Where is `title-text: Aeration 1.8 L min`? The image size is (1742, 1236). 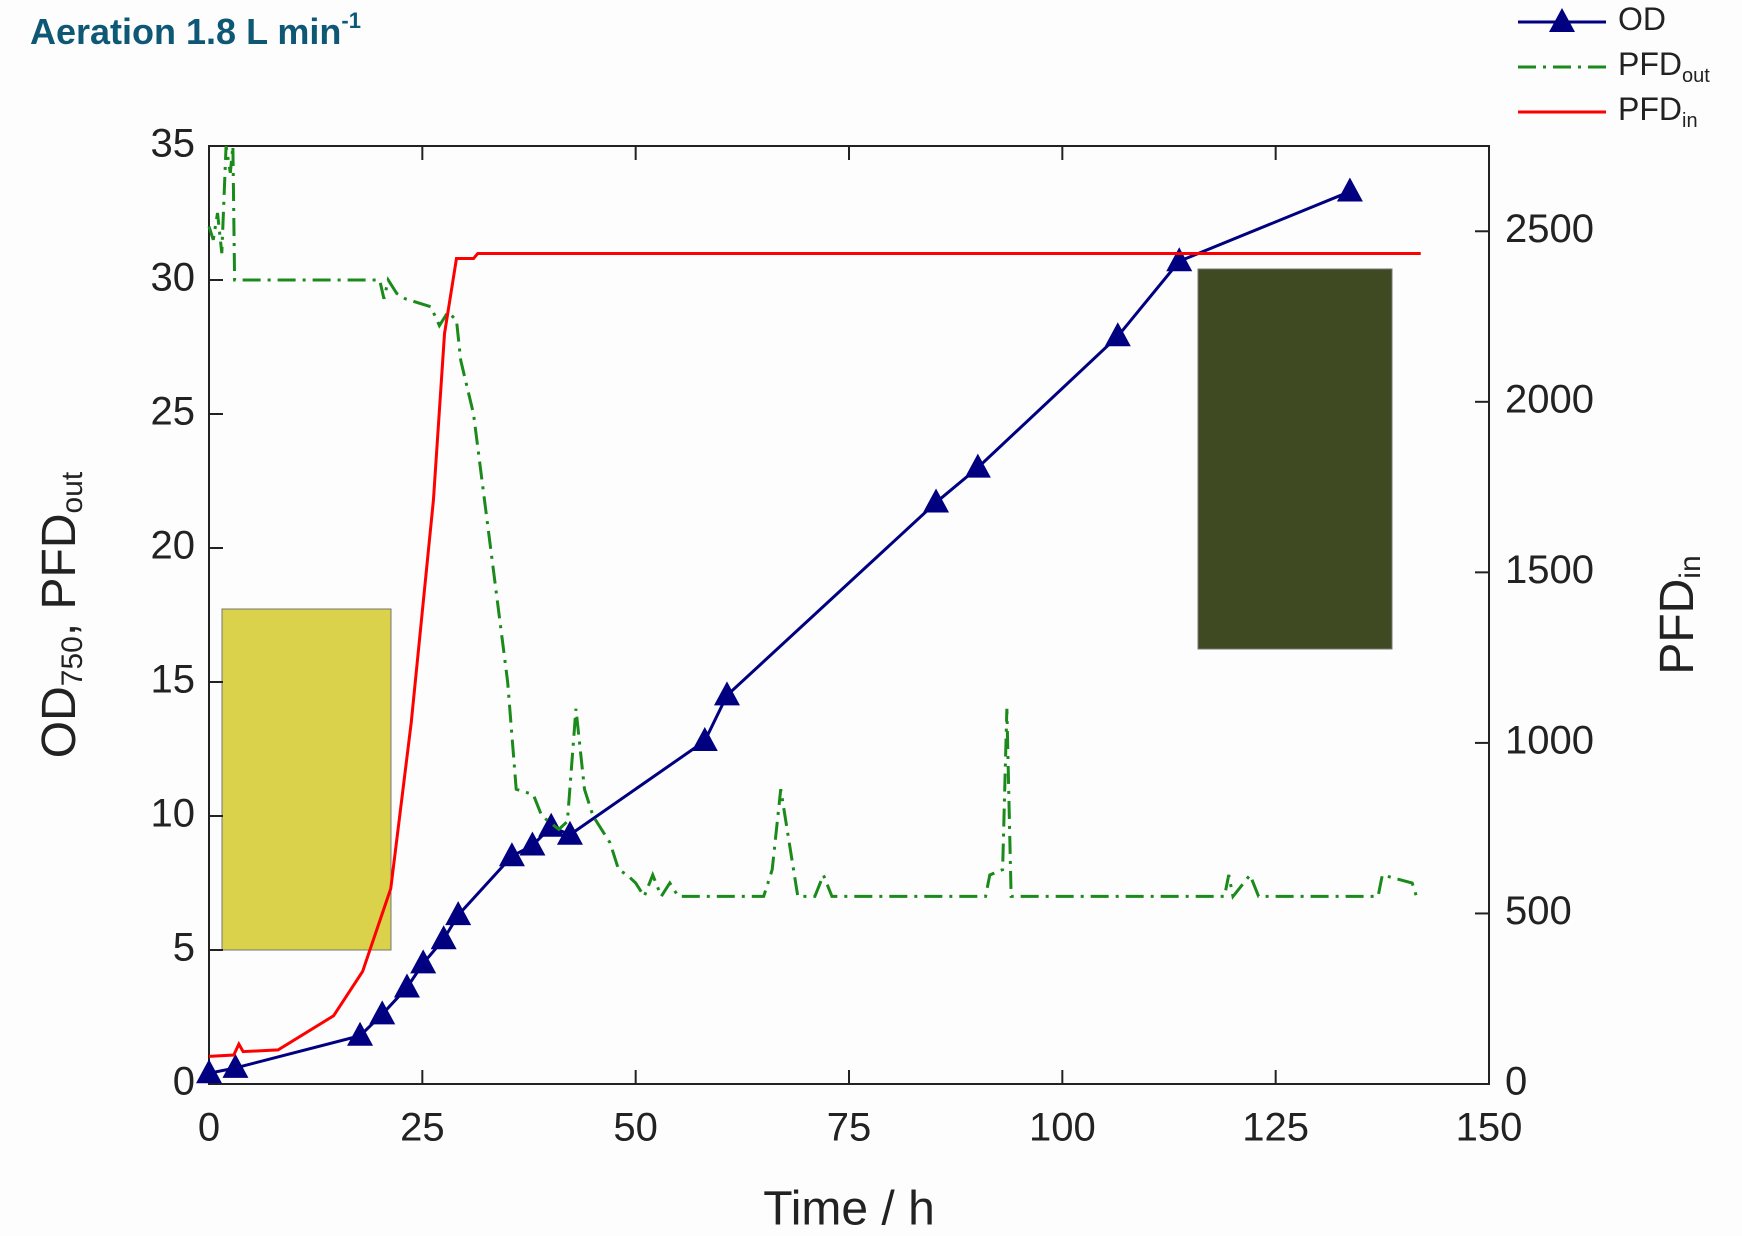
title-text: Aeration 1.8 L min is located at coordinates (185, 31).